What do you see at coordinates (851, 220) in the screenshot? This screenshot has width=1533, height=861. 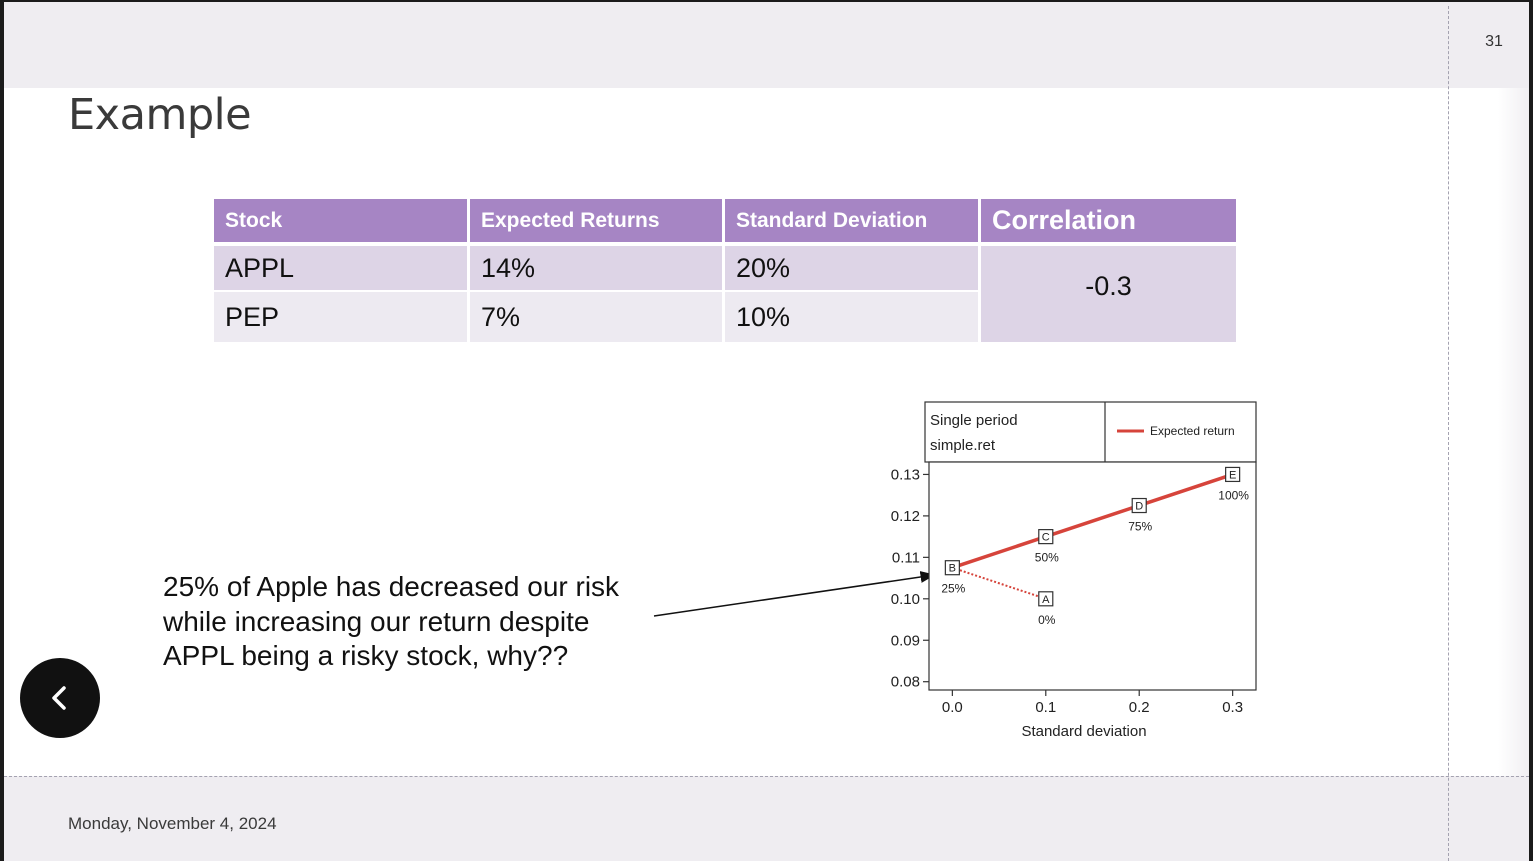 I see `header-standard-deviation: Standard Deviation` at bounding box center [851, 220].